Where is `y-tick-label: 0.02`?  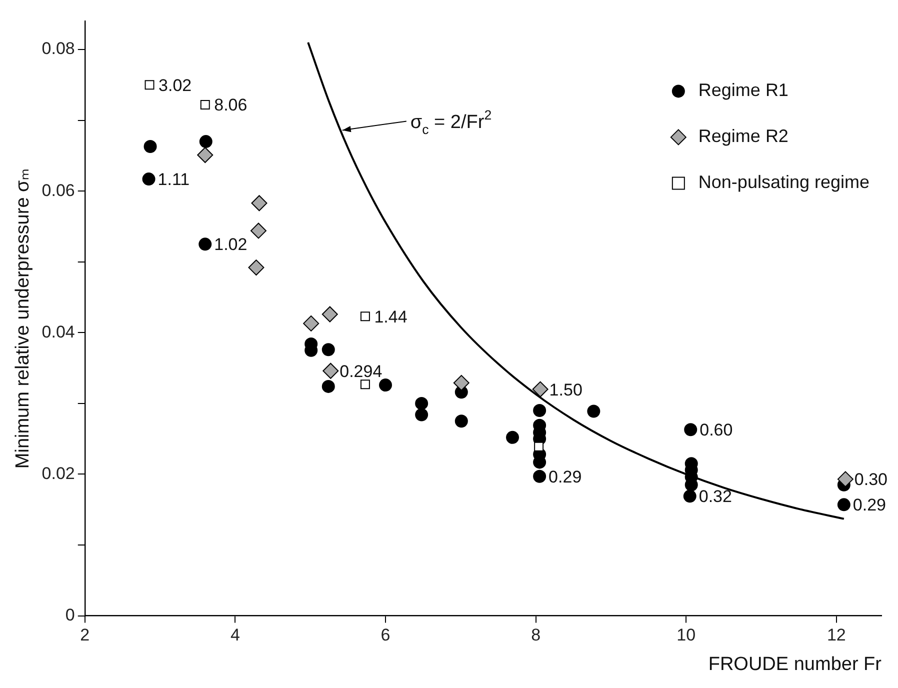
y-tick-label: 0.02 is located at coordinates (58, 473).